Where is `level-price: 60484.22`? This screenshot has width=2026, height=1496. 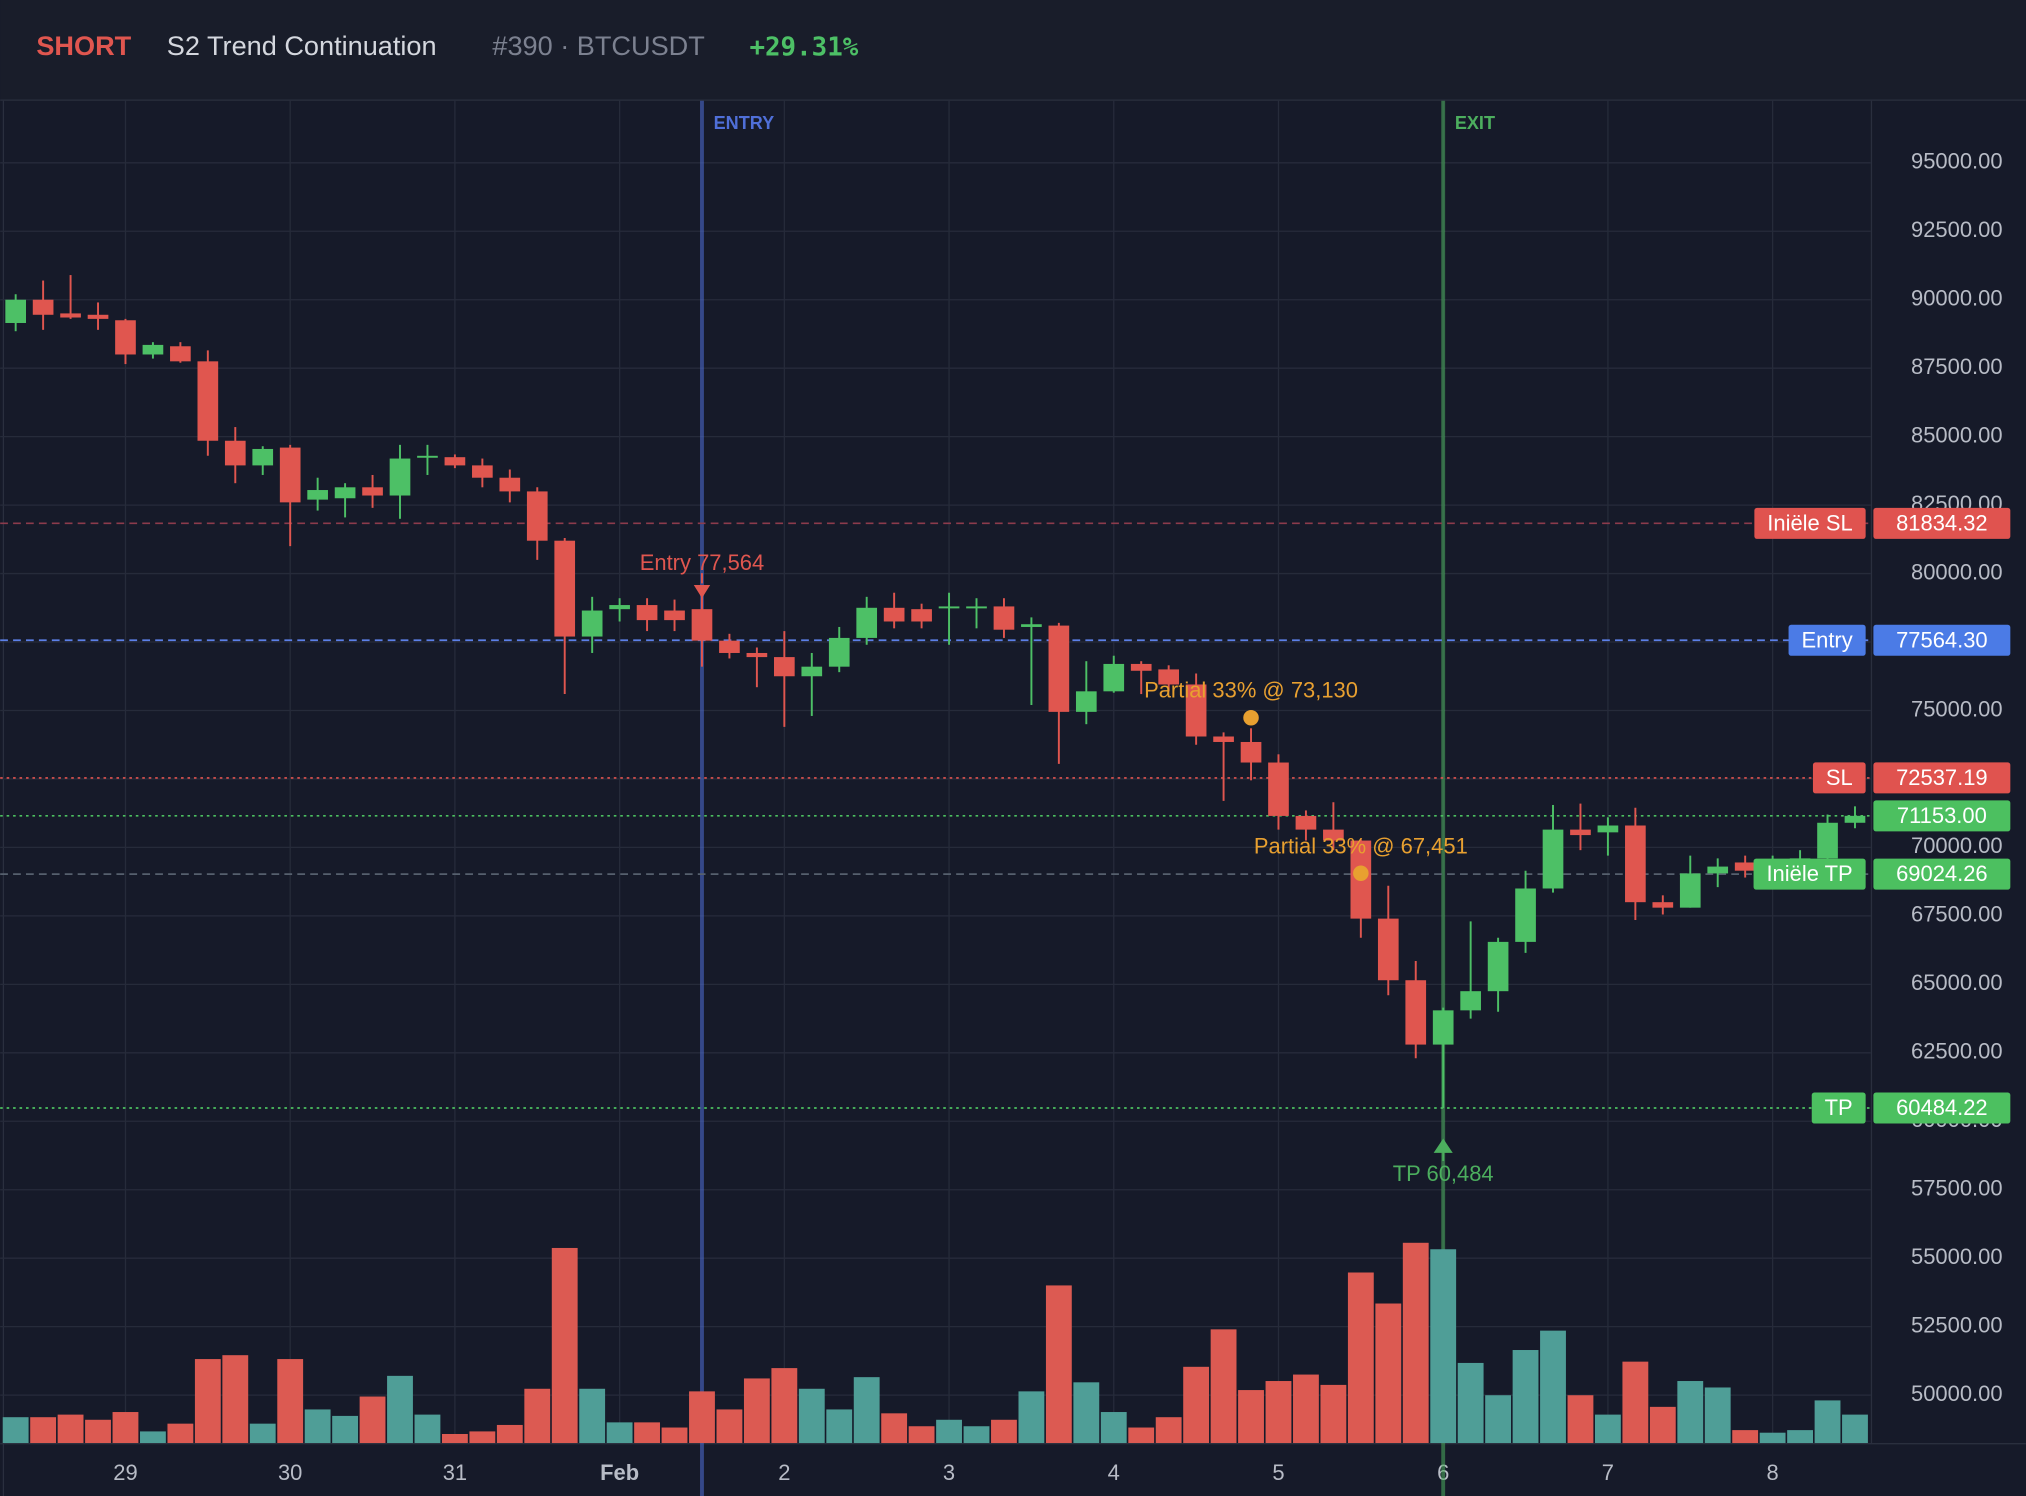 level-price: 60484.22 is located at coordinates (1942, 1107).